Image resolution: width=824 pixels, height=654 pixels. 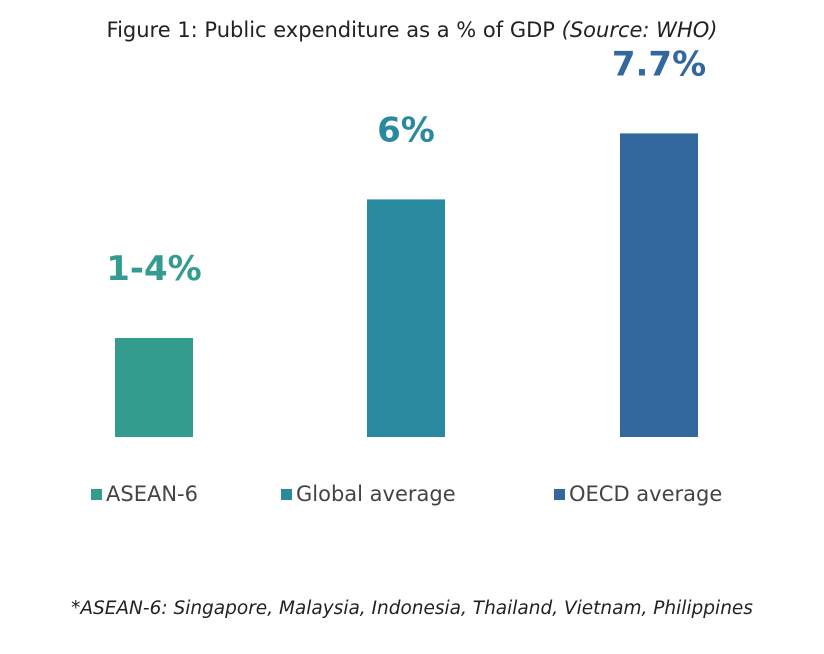 I want to click on bar-oecd-average, so click(x=659, y=285).